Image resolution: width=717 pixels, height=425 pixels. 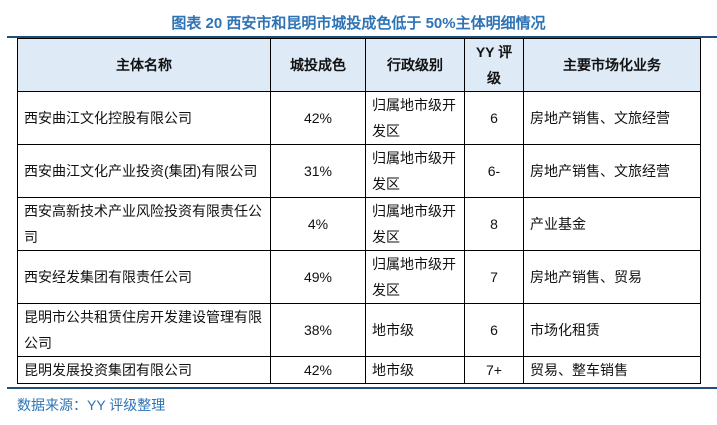 I want to click on header-business: 主要市场化业务, so click(x=612, y=65).